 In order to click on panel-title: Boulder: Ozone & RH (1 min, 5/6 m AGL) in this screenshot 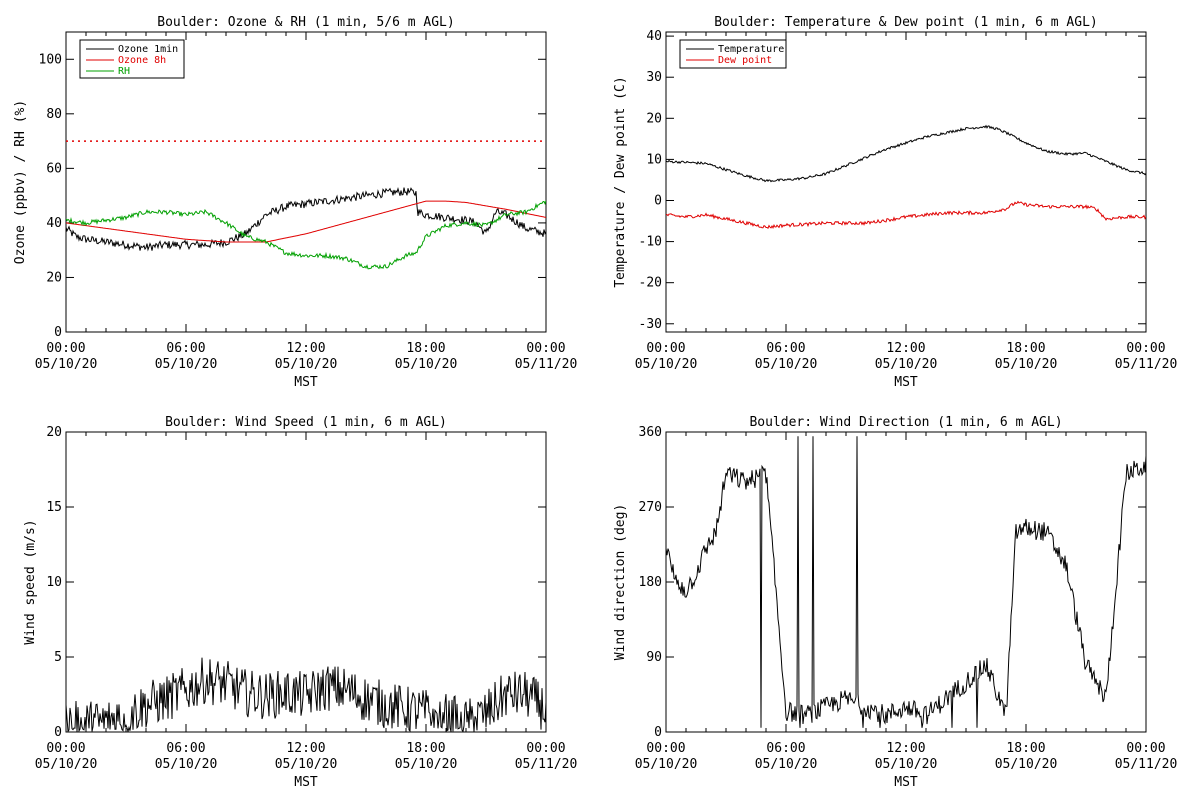, I will do `click(305, 22)`.